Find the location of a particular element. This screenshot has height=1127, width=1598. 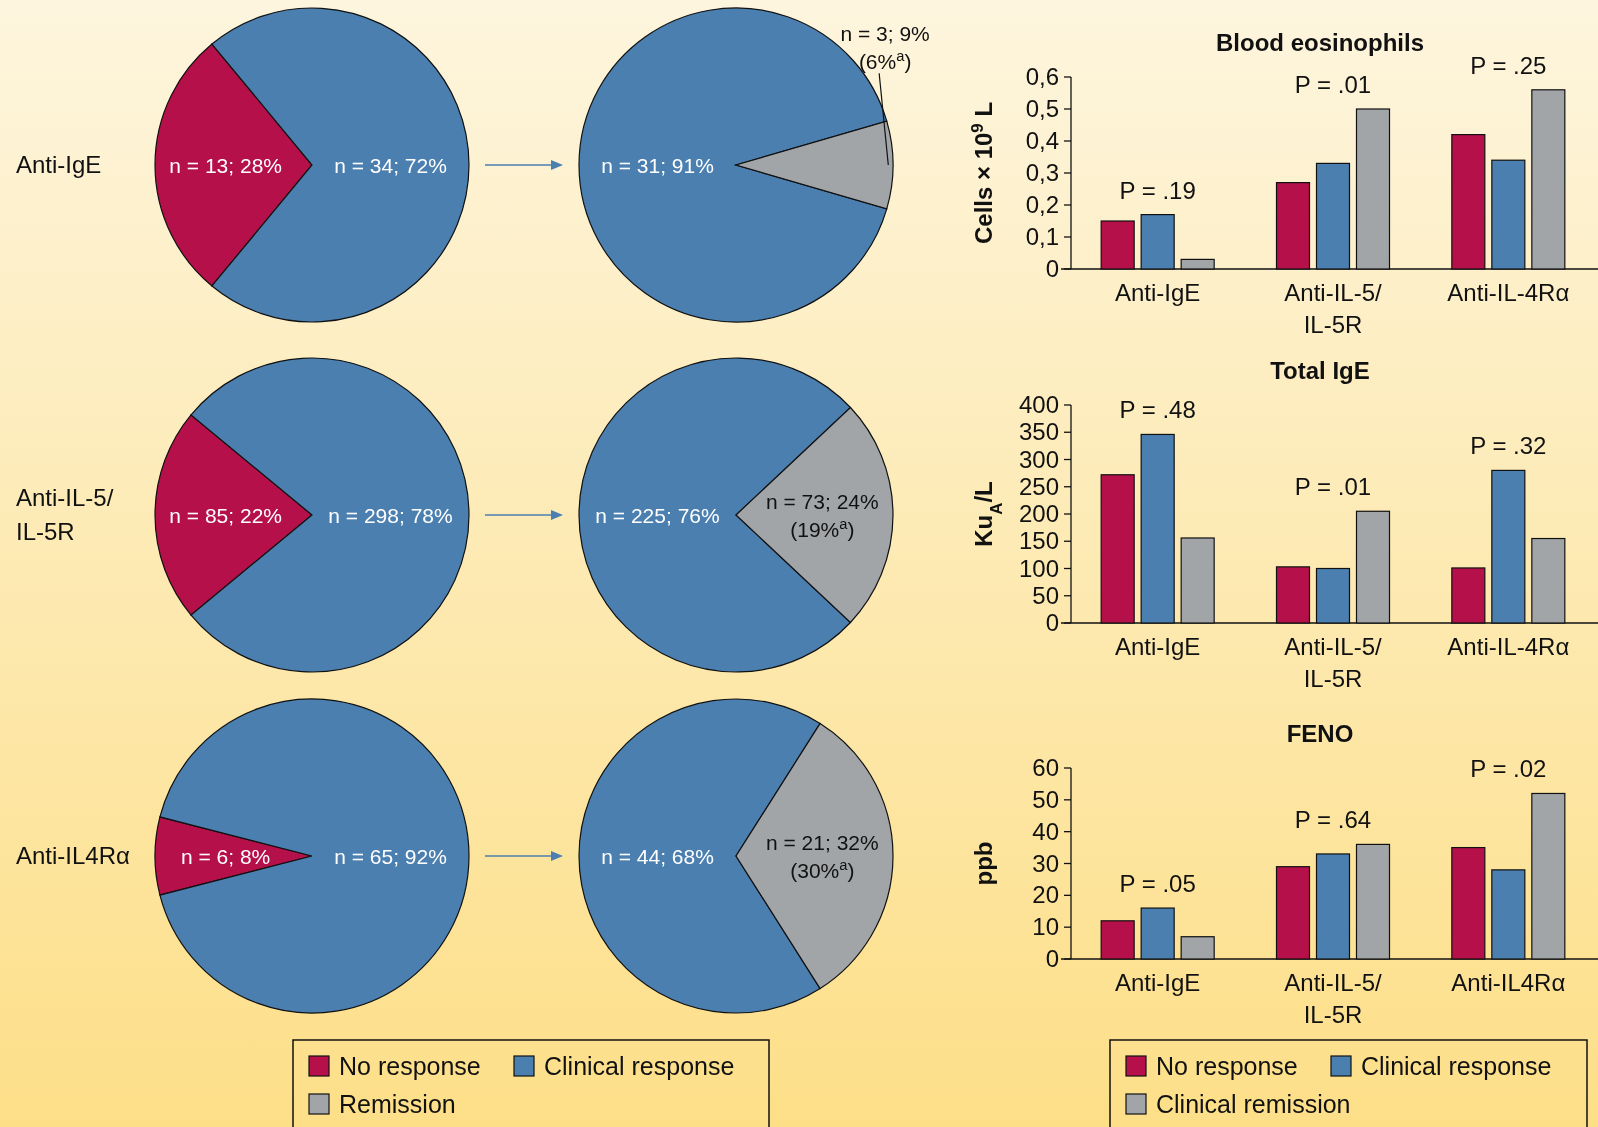

y-tick-label: 250 is located at coordinates (1038, 486).